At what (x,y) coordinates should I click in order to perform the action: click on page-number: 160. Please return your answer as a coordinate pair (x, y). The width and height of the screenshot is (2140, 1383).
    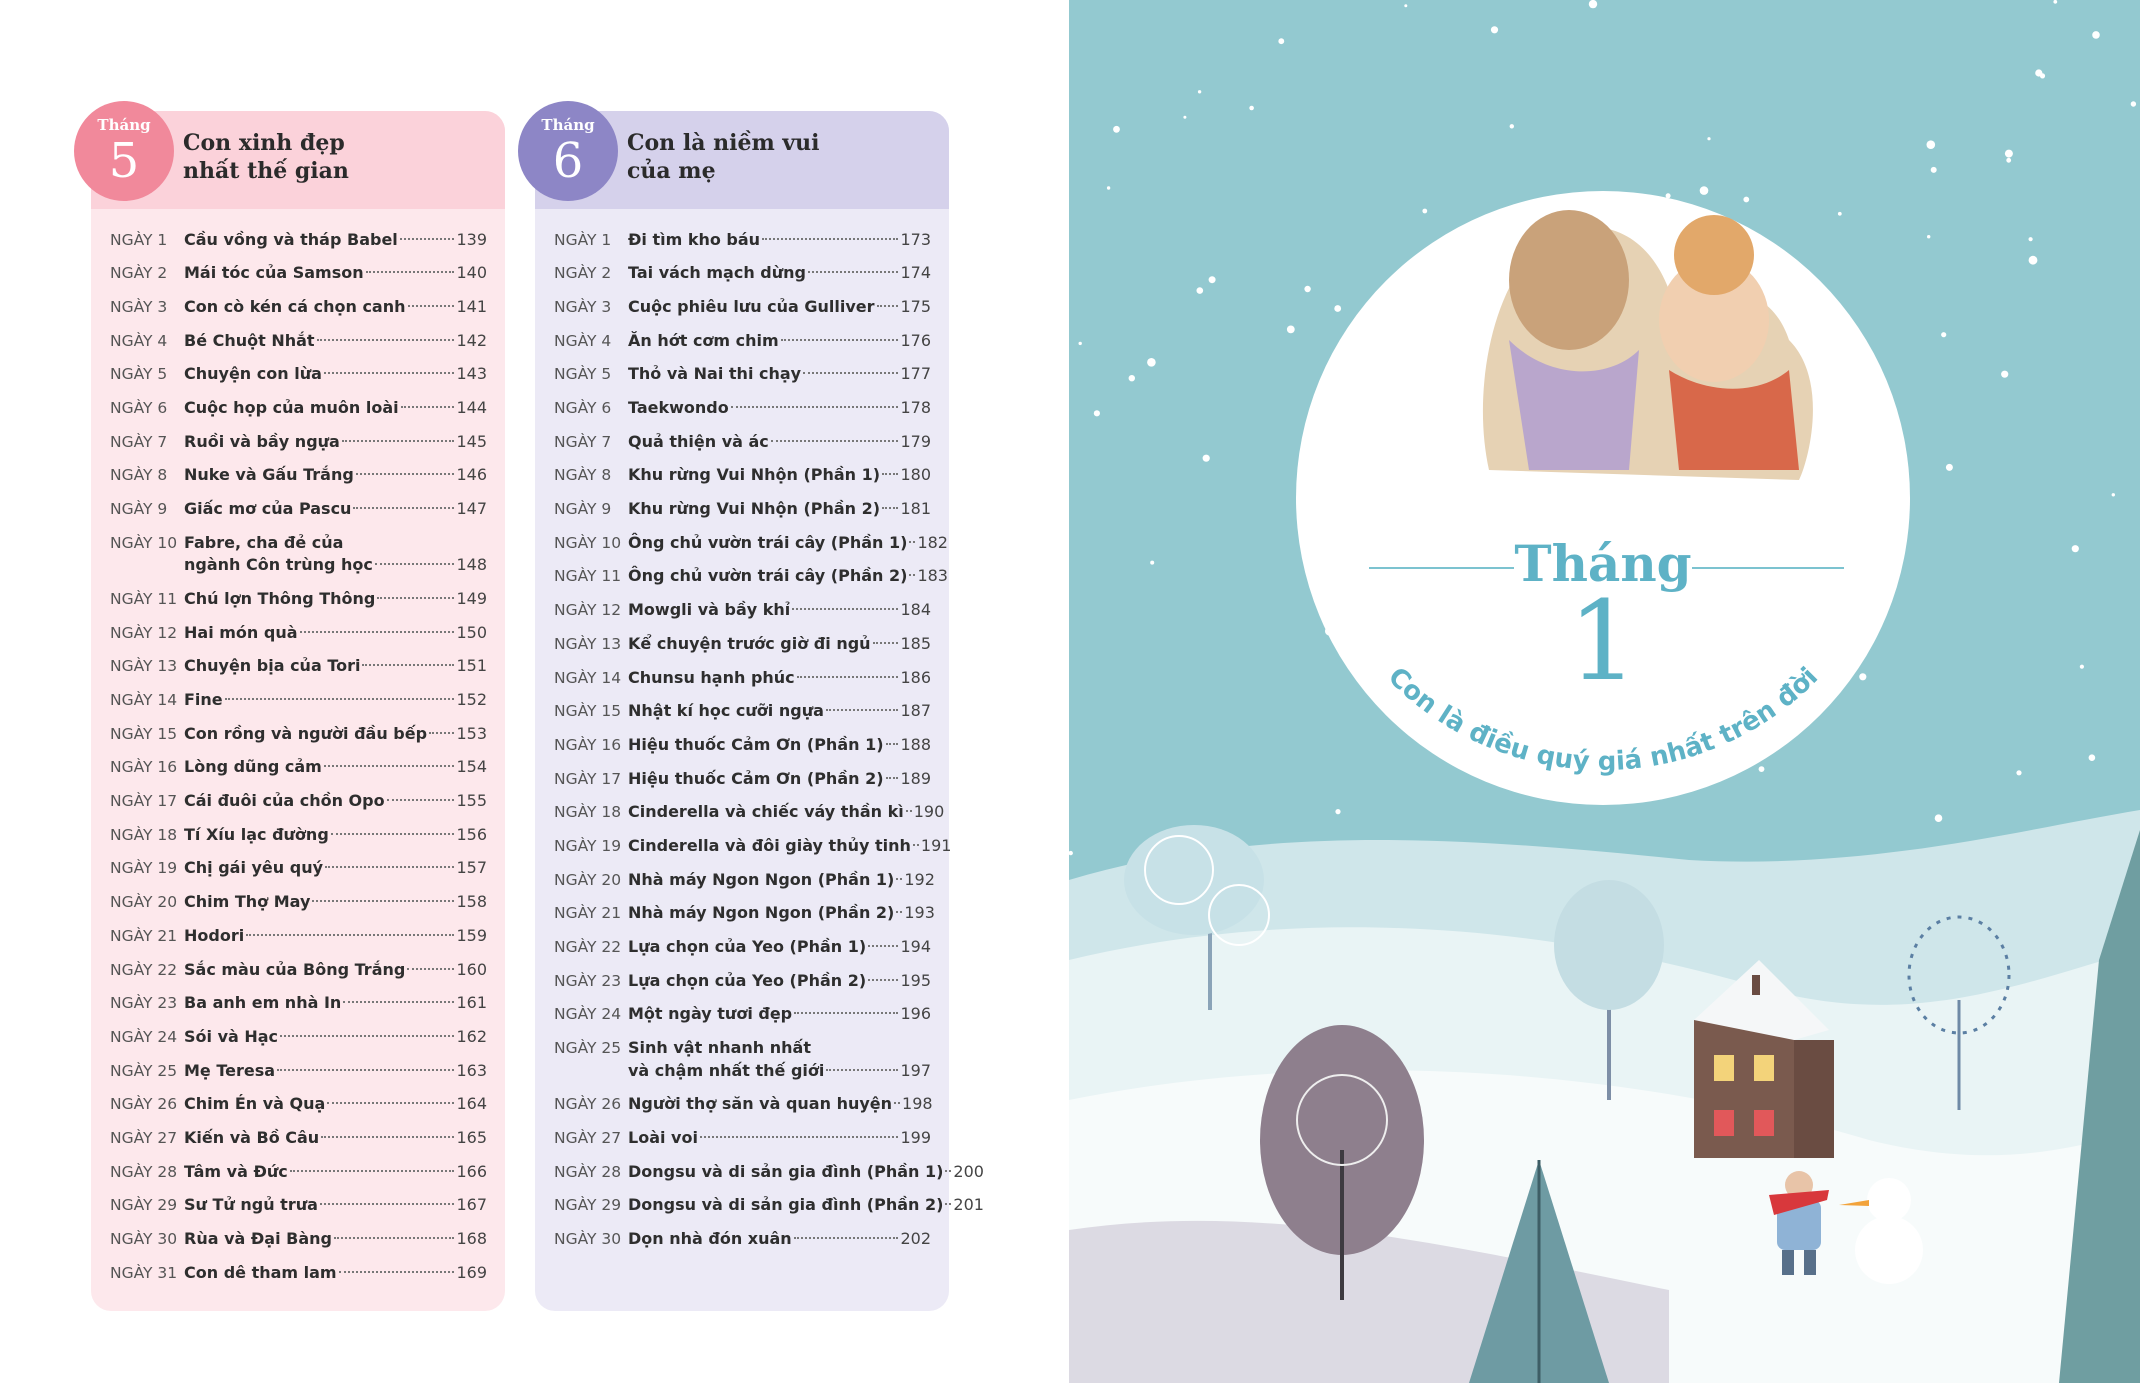
    Looking at the image, I should click on (471, 969).